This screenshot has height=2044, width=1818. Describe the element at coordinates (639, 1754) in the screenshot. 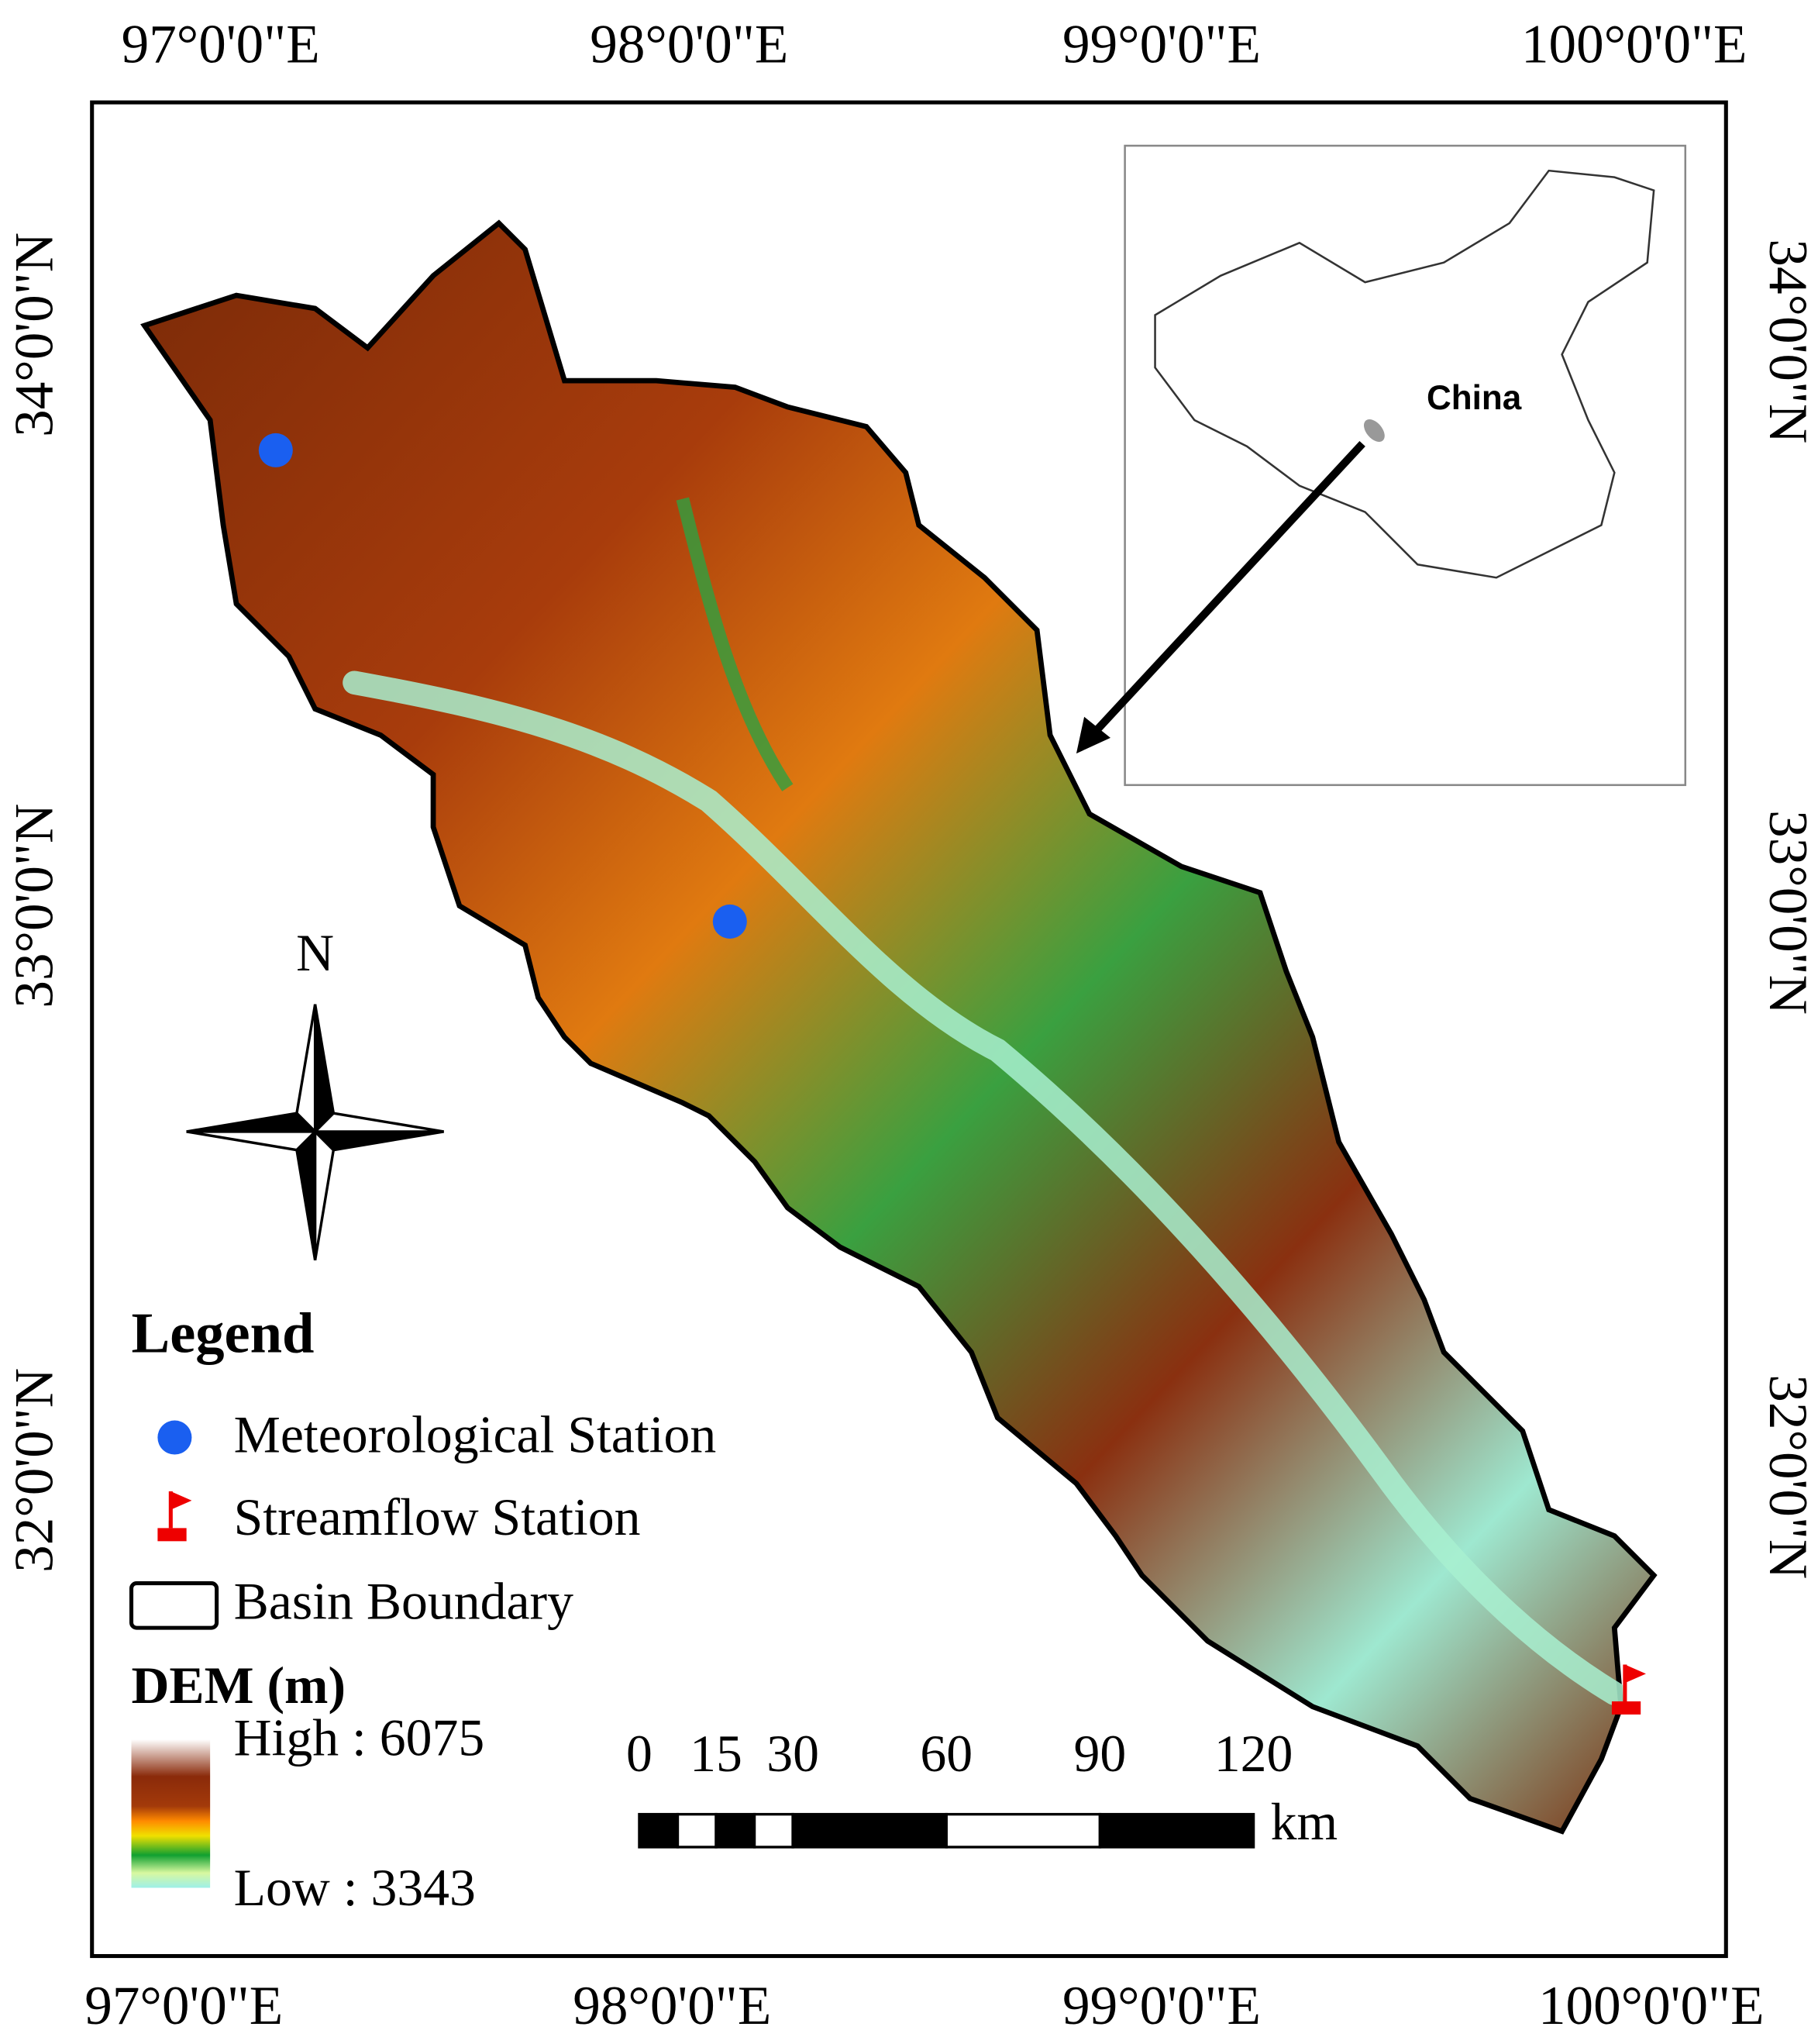

I see `scale-tick-label: 0` at that location.